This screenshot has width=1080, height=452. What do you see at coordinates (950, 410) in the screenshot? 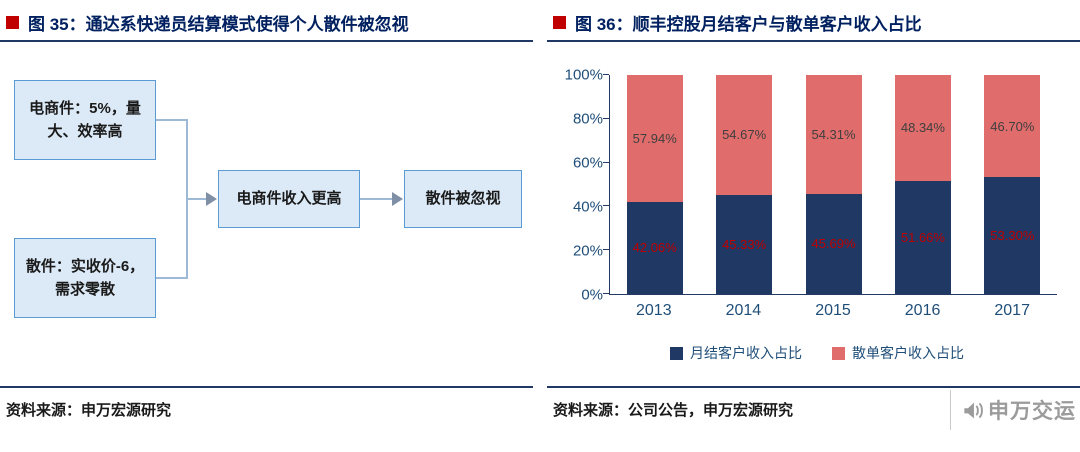
I see `watermark-divider` at bounding box center [950, 410].